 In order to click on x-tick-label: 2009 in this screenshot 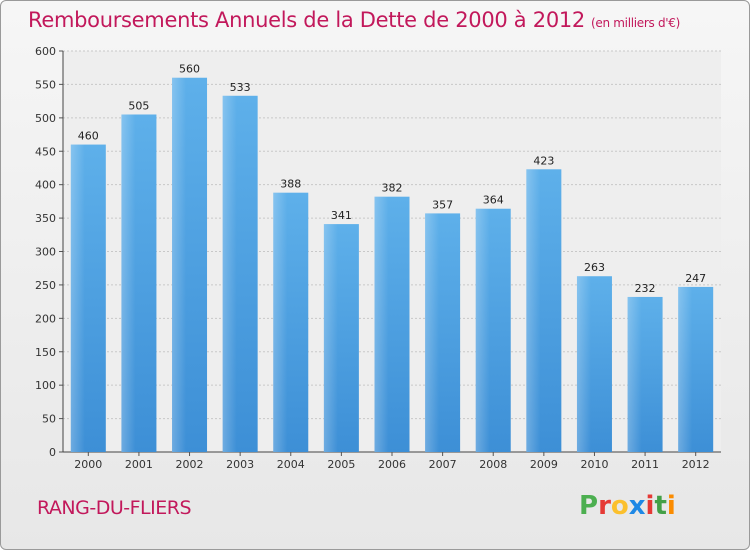, I will do `click(544, 464)`.